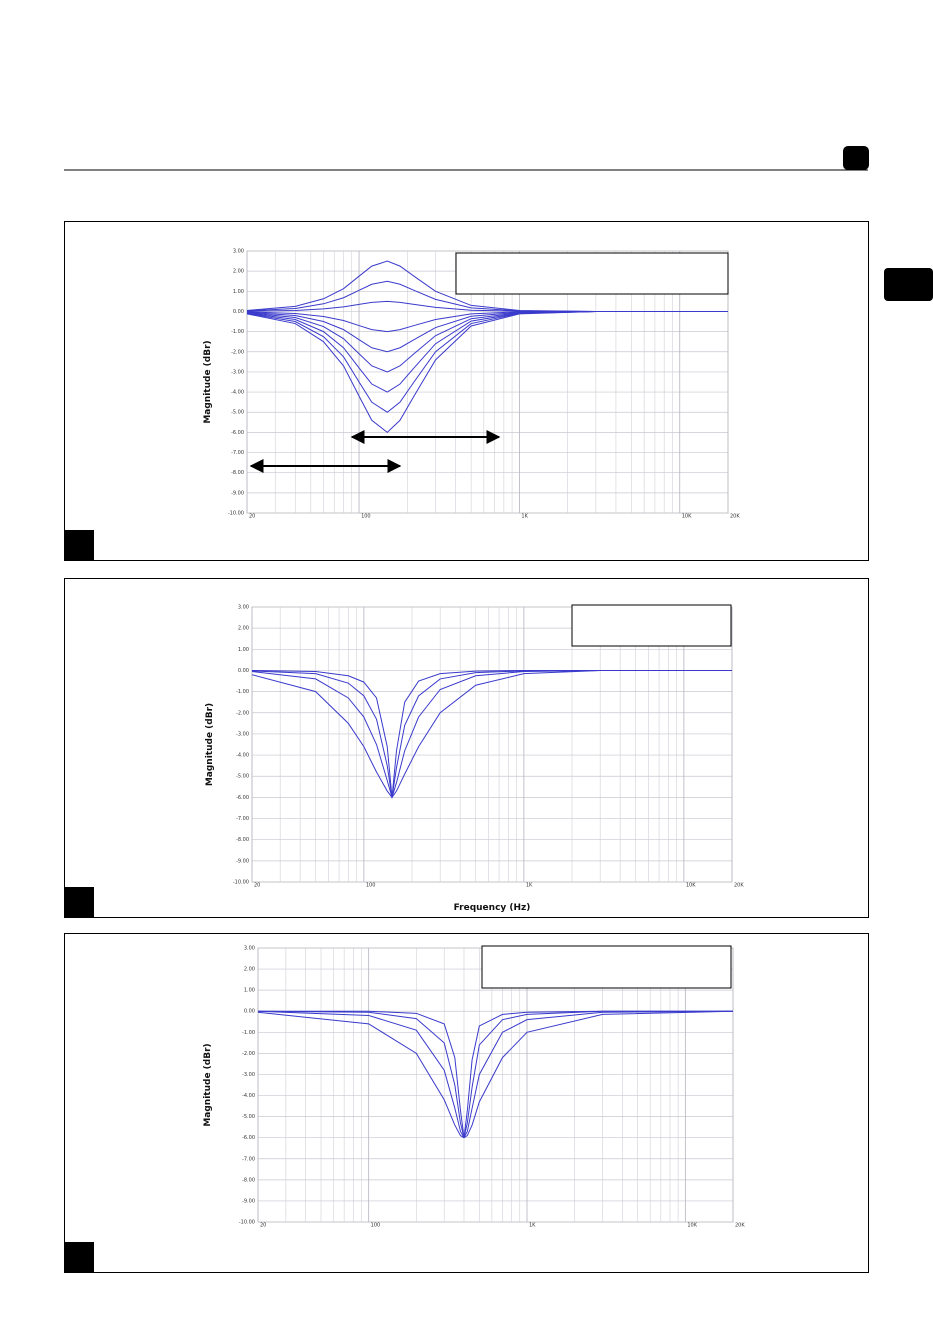  What do you see at coordinates (492, 908) in the screenshot?
I see `x-axis-label: Frequency (Hz)` at bounding box center [492, 908].